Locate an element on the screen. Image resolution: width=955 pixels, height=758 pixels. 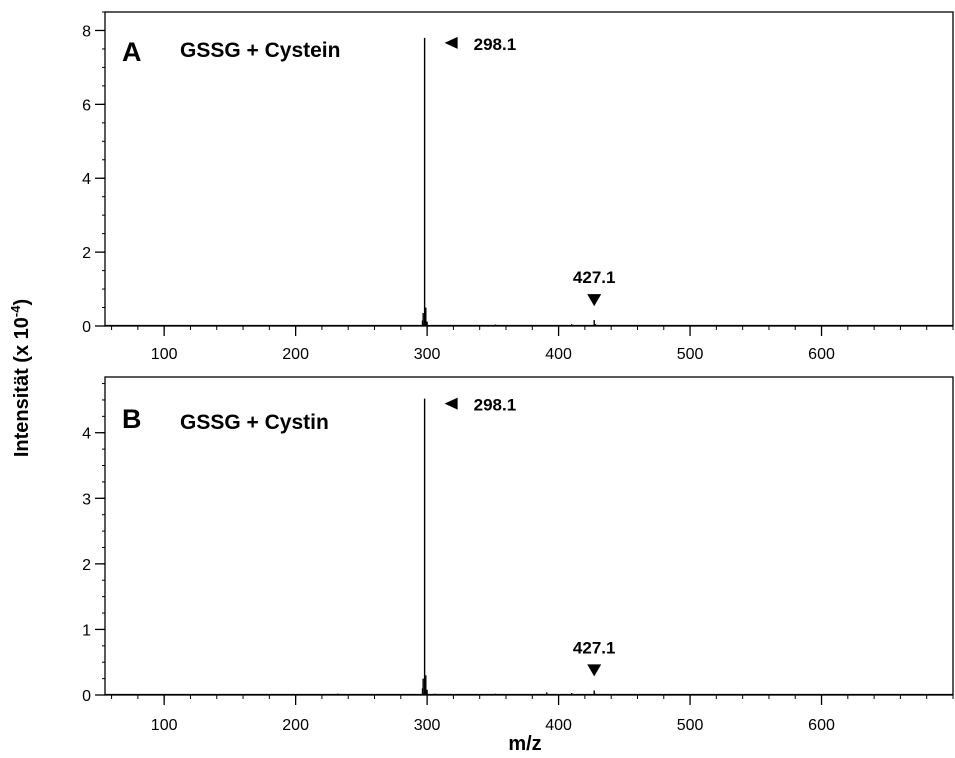
panel-a-y-tick-label: 4 is located at coordinates (86, 179).